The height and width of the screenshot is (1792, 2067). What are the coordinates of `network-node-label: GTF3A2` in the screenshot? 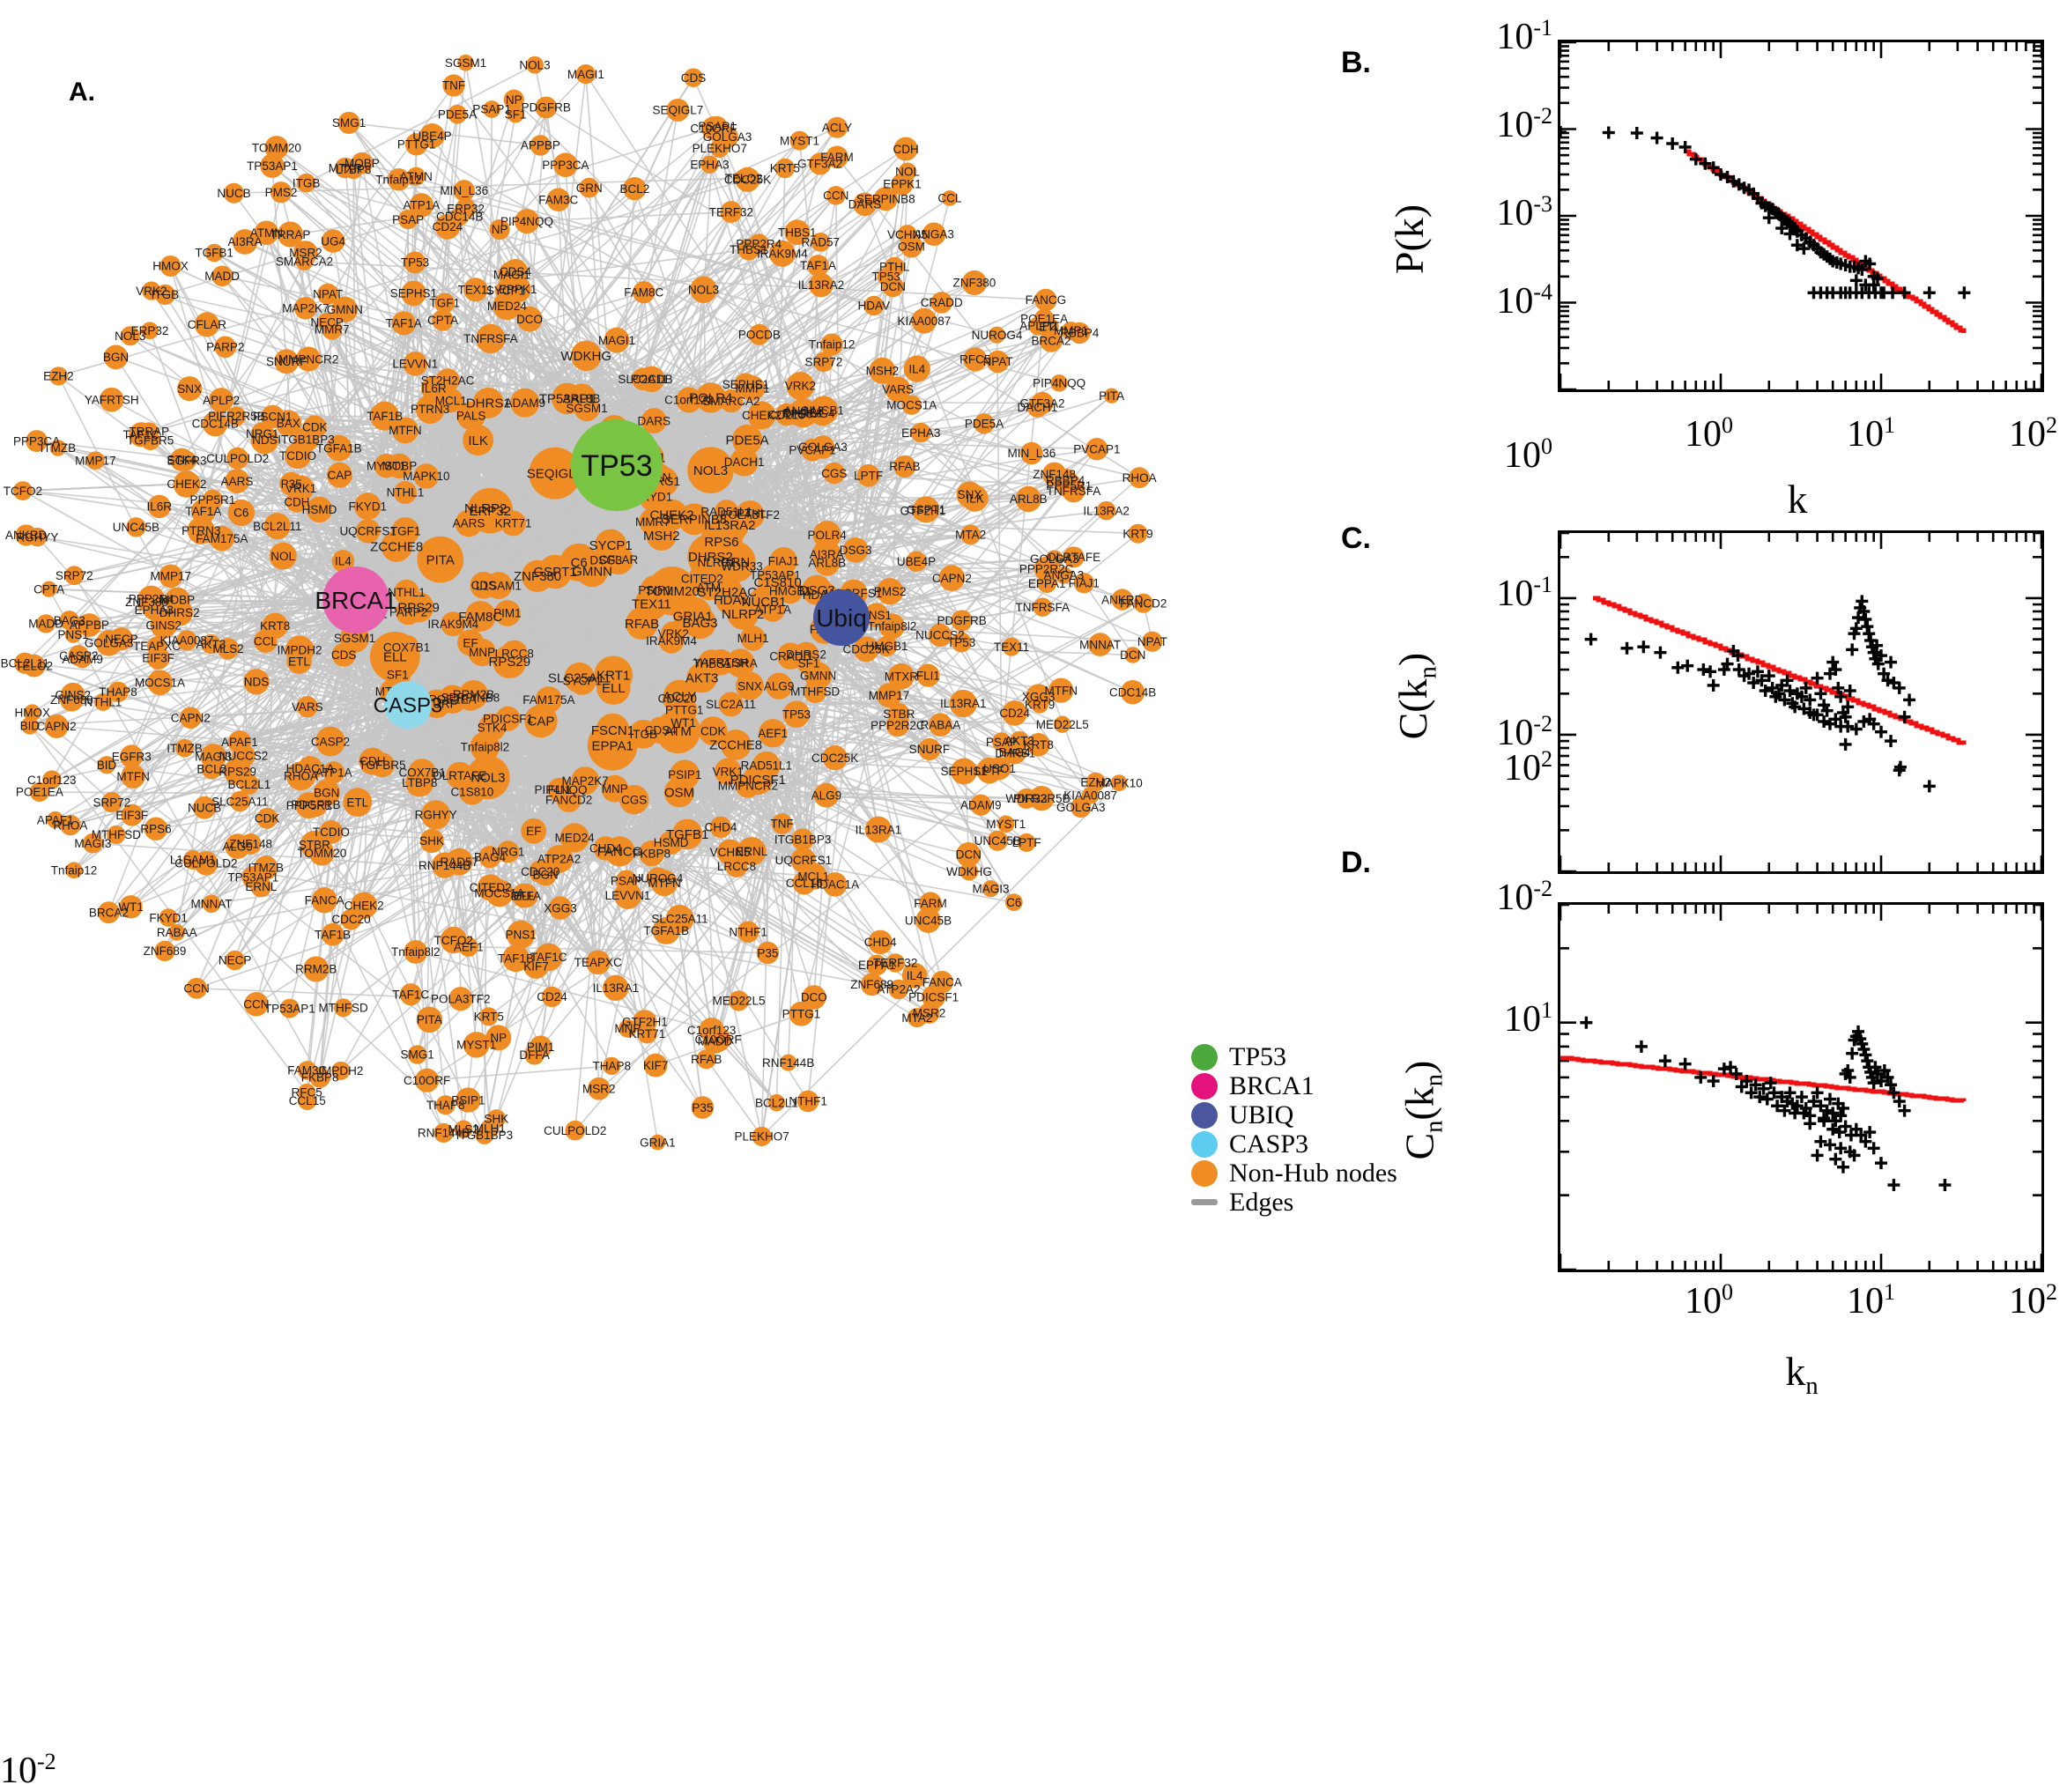 It's located at (1041, 403).